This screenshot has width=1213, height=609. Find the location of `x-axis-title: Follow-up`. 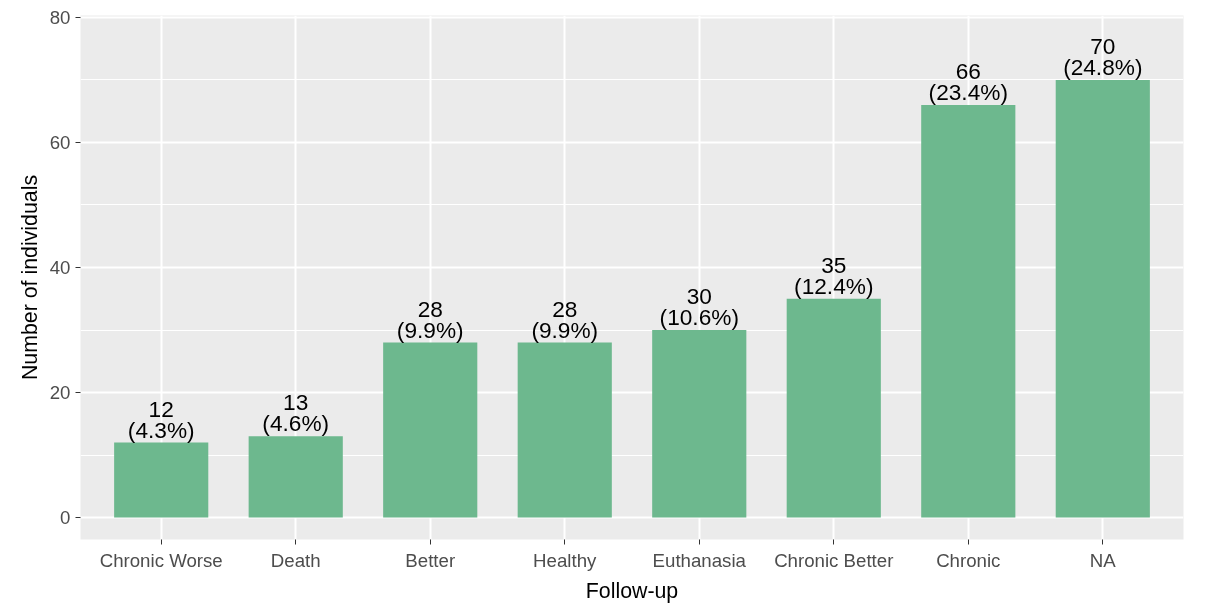

x-axis-title: Follow-up is located at coordinates (632, 590).